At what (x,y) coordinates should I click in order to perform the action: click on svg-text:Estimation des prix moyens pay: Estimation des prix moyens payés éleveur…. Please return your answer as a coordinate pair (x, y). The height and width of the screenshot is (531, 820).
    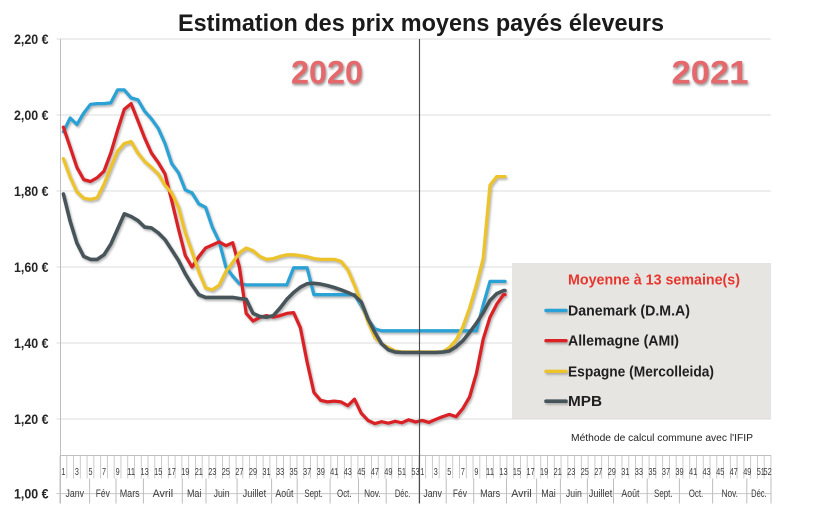
    Looking at the image, I should click on (421, 23).